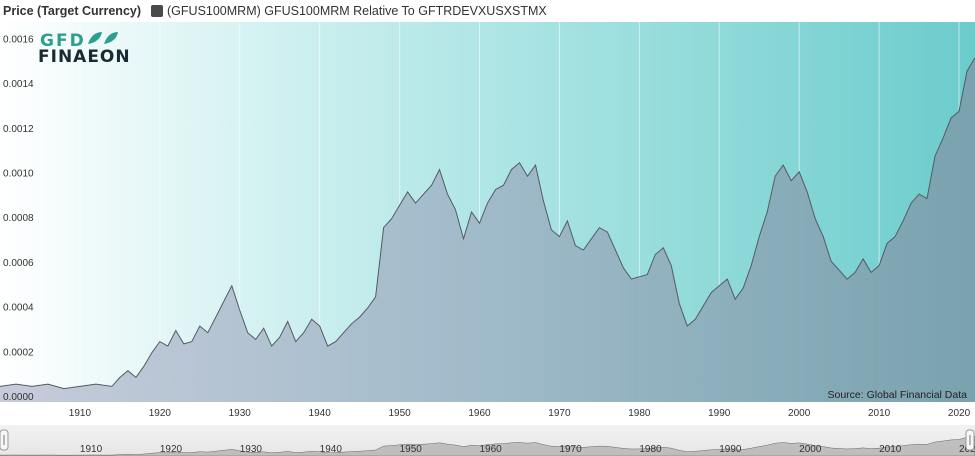 Image resolution: width=975 pixels, height=456 pixels. Describe the element at coordinates (18, 308) in the screenshot. I see `y-tick-label: 0.0004` at that location.